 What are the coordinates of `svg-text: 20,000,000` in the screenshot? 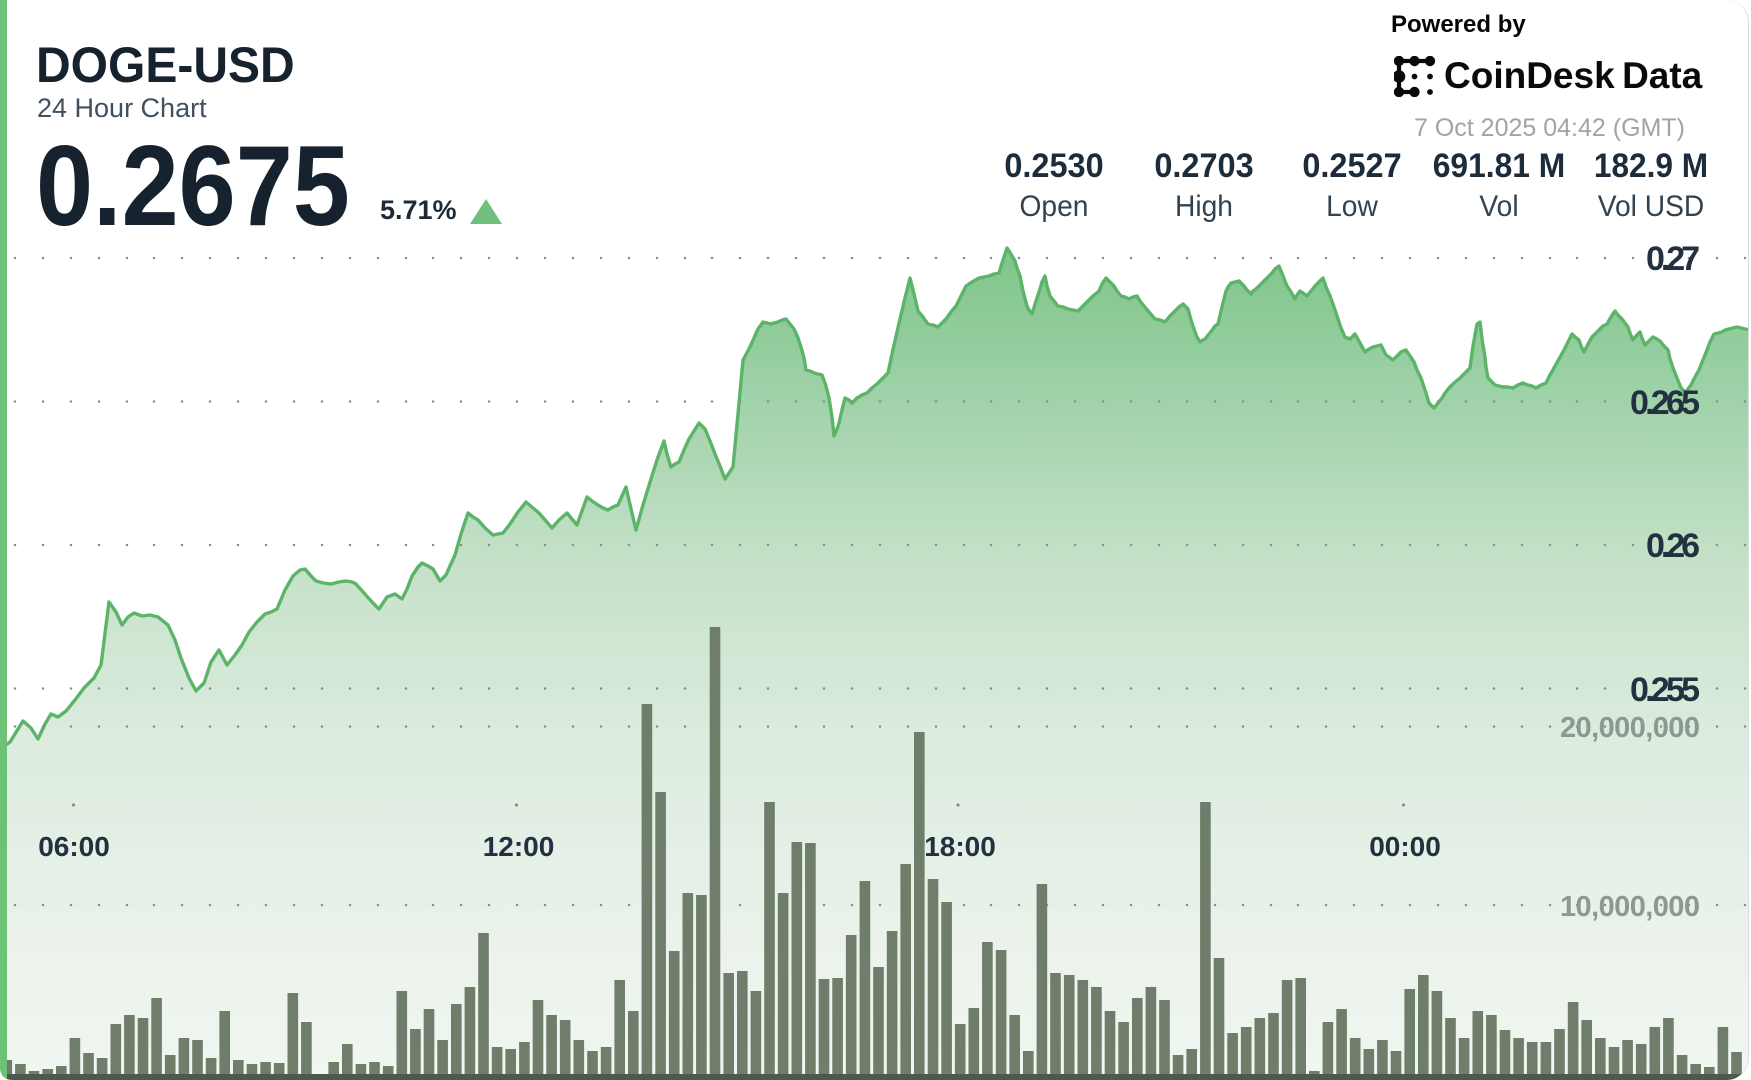 It's located at (1630, 728).